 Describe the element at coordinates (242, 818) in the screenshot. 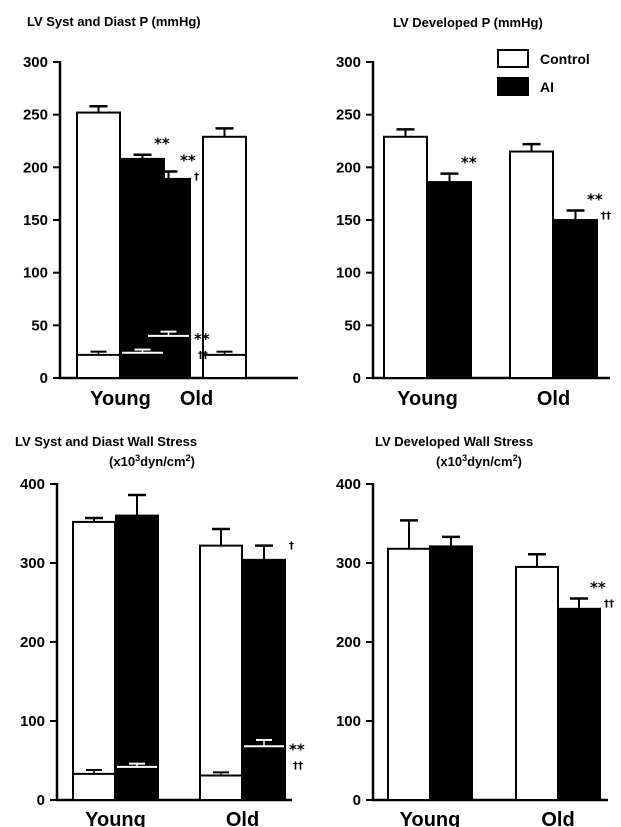

I see `panel-3-category-label: Old` at that location.